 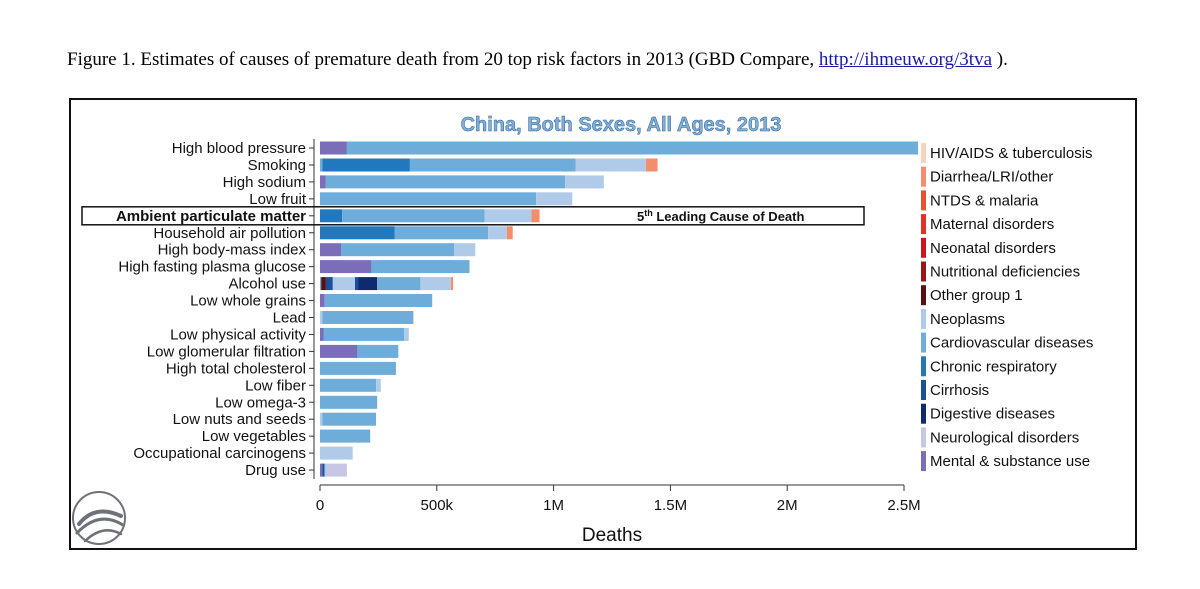 I want to click on legend-label: HIV/AIDS & tuberculosis, so click(x=1011, y=153).